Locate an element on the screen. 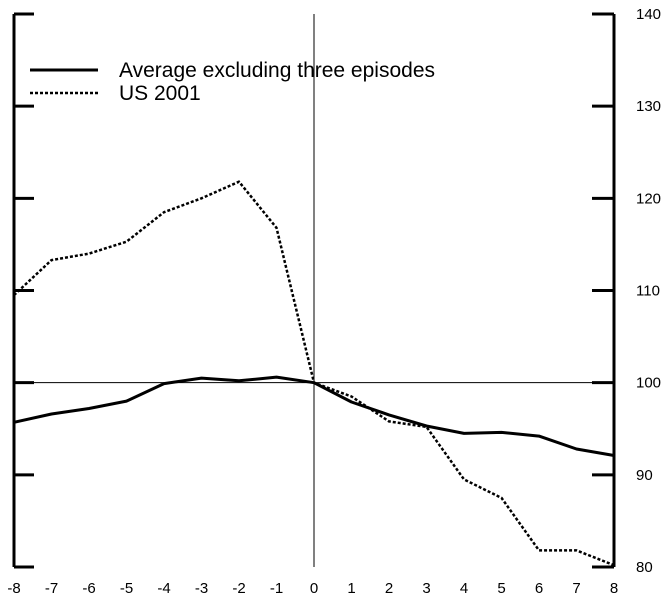 The width and height of the screenshot is (665, 607). x-tick-label: 4 is located at coordinates (464, 588).